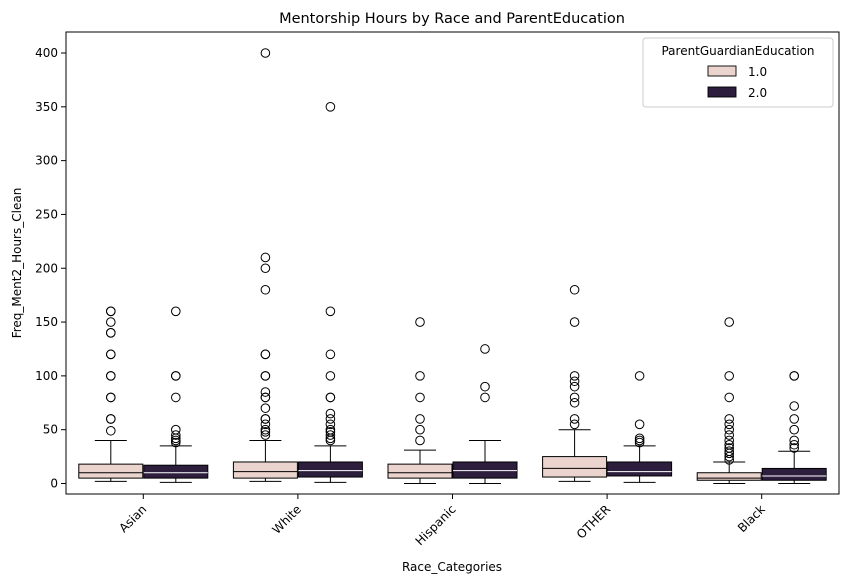 The image size is (850, 585). Describe the element at coordinates (132, 518) in the screenshot. I see `x-tick-label: Asian` at that location.